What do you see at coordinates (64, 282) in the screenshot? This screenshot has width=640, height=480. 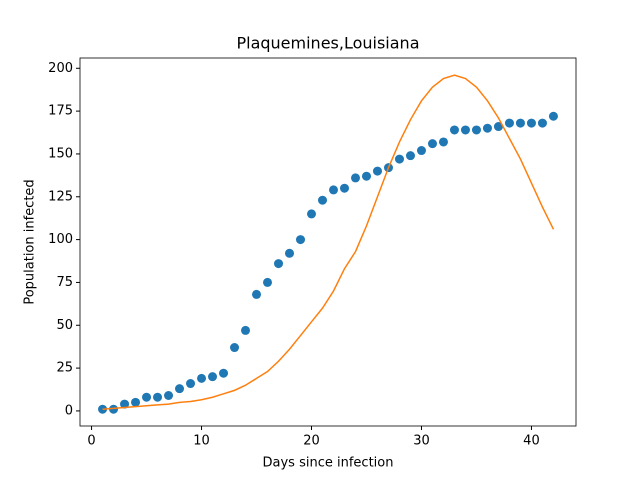 I see `y-tick-label: 75` at bounding box center [64, 282].